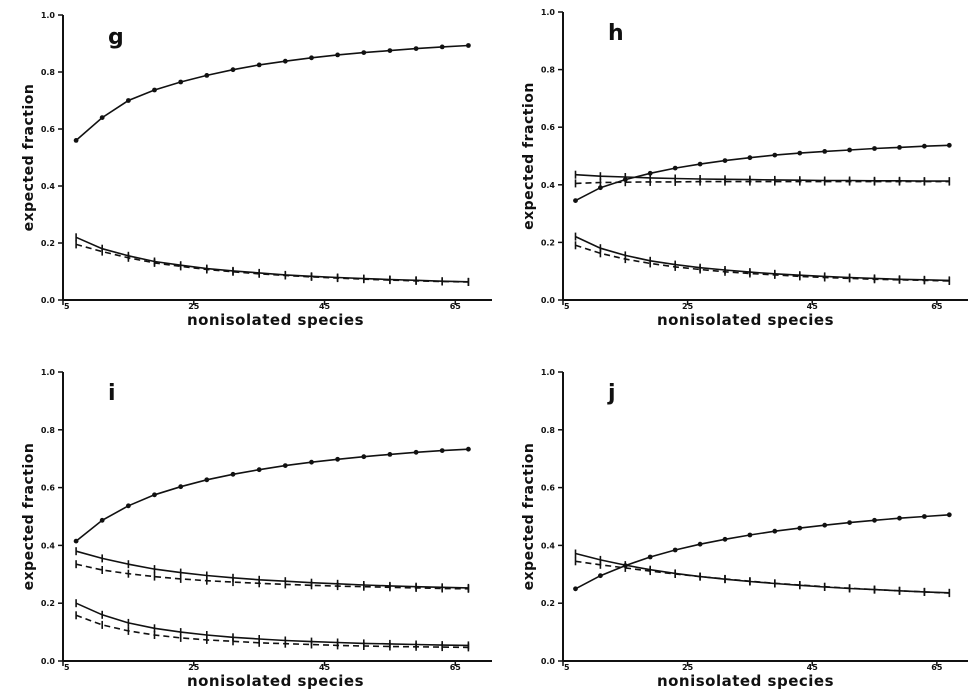 The width and height of the screenshot is (968, 689). What do you see at coordinates (616, 33) in the screenshot?
I see `panel-letter: h` at bounding box center [616, 33].